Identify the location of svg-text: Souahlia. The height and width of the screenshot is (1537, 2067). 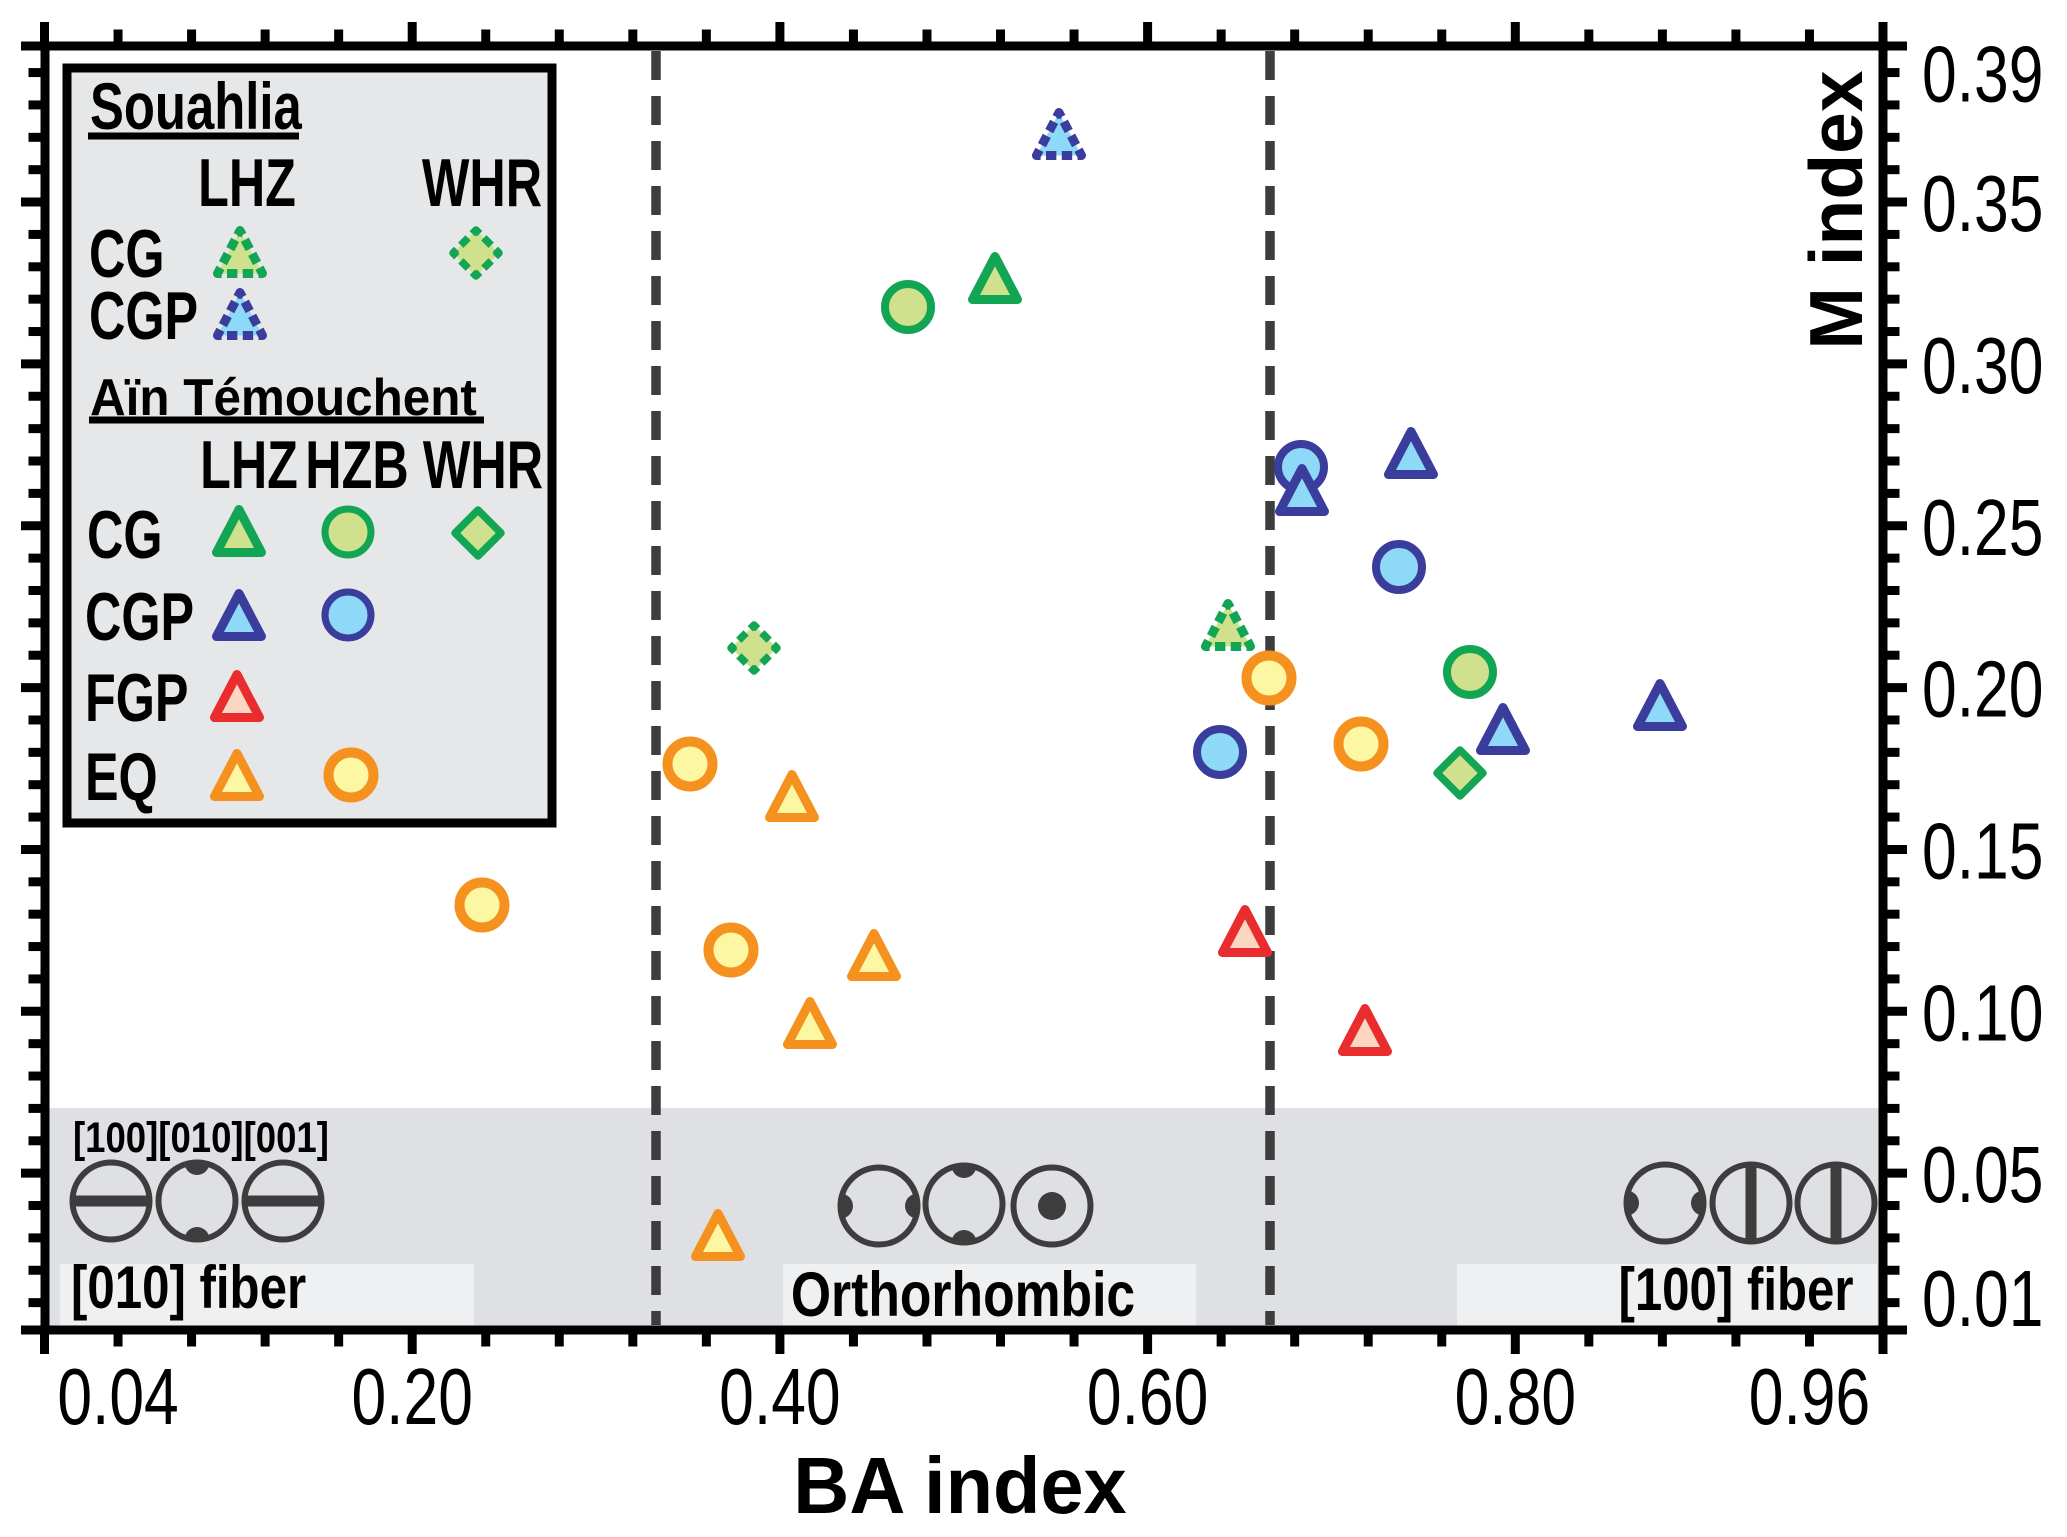
(196, 107).